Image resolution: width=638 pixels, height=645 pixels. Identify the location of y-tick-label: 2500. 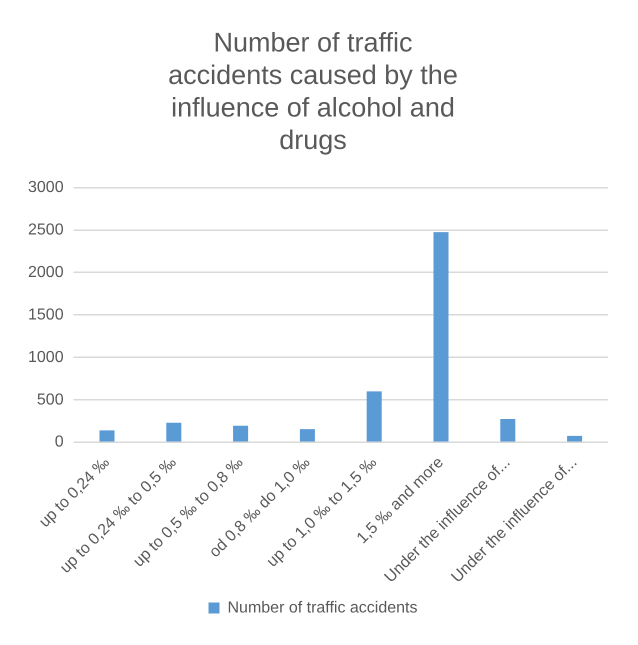
(46, 229).